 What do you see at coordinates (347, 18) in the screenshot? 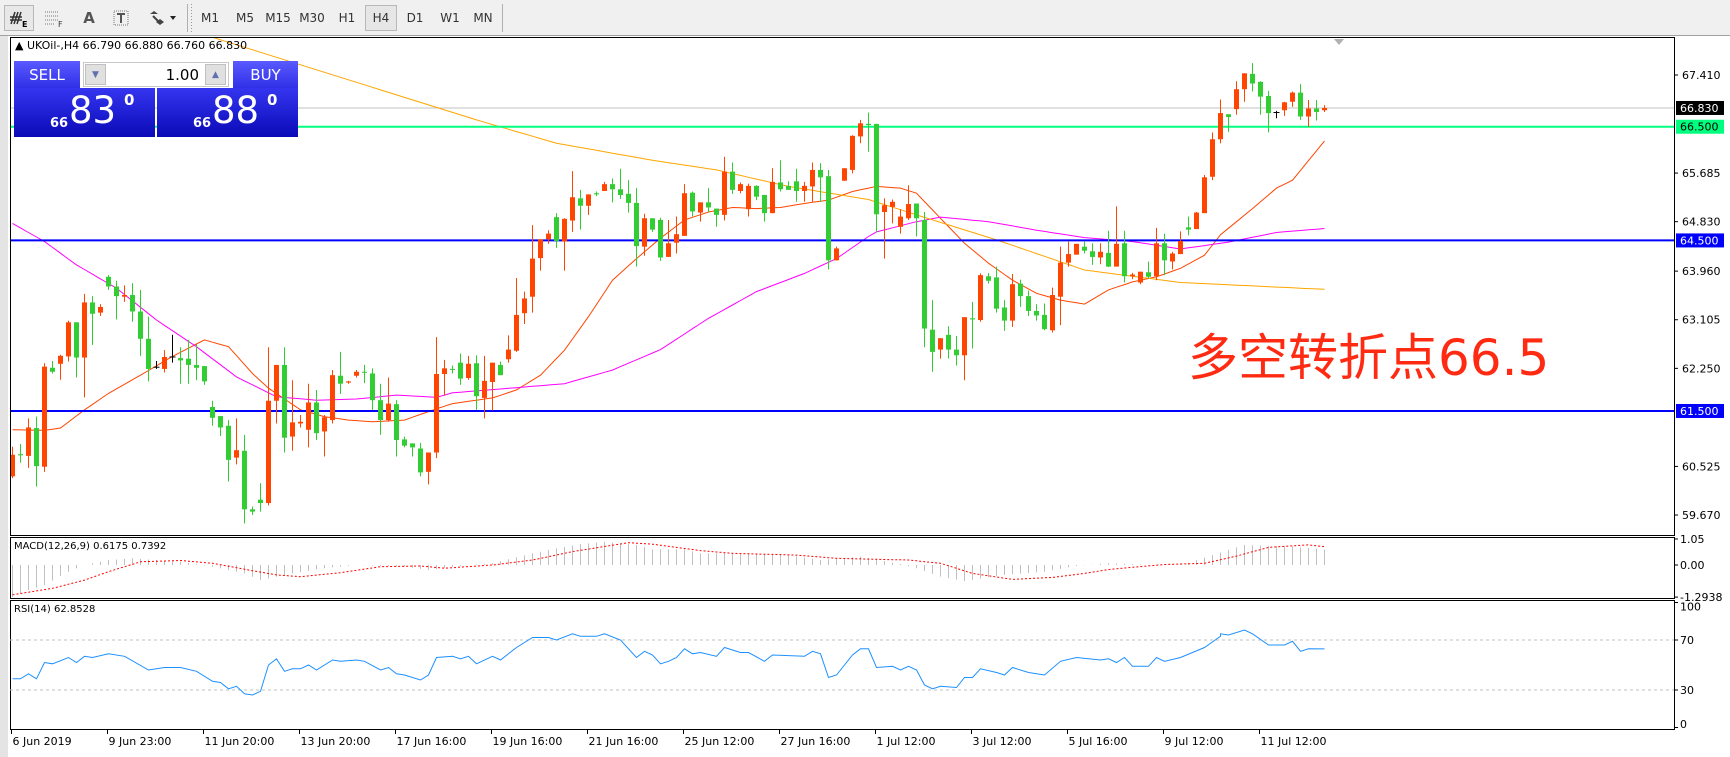
I see `timeframe-h1-button: H1` at bounding box center [347, 18].